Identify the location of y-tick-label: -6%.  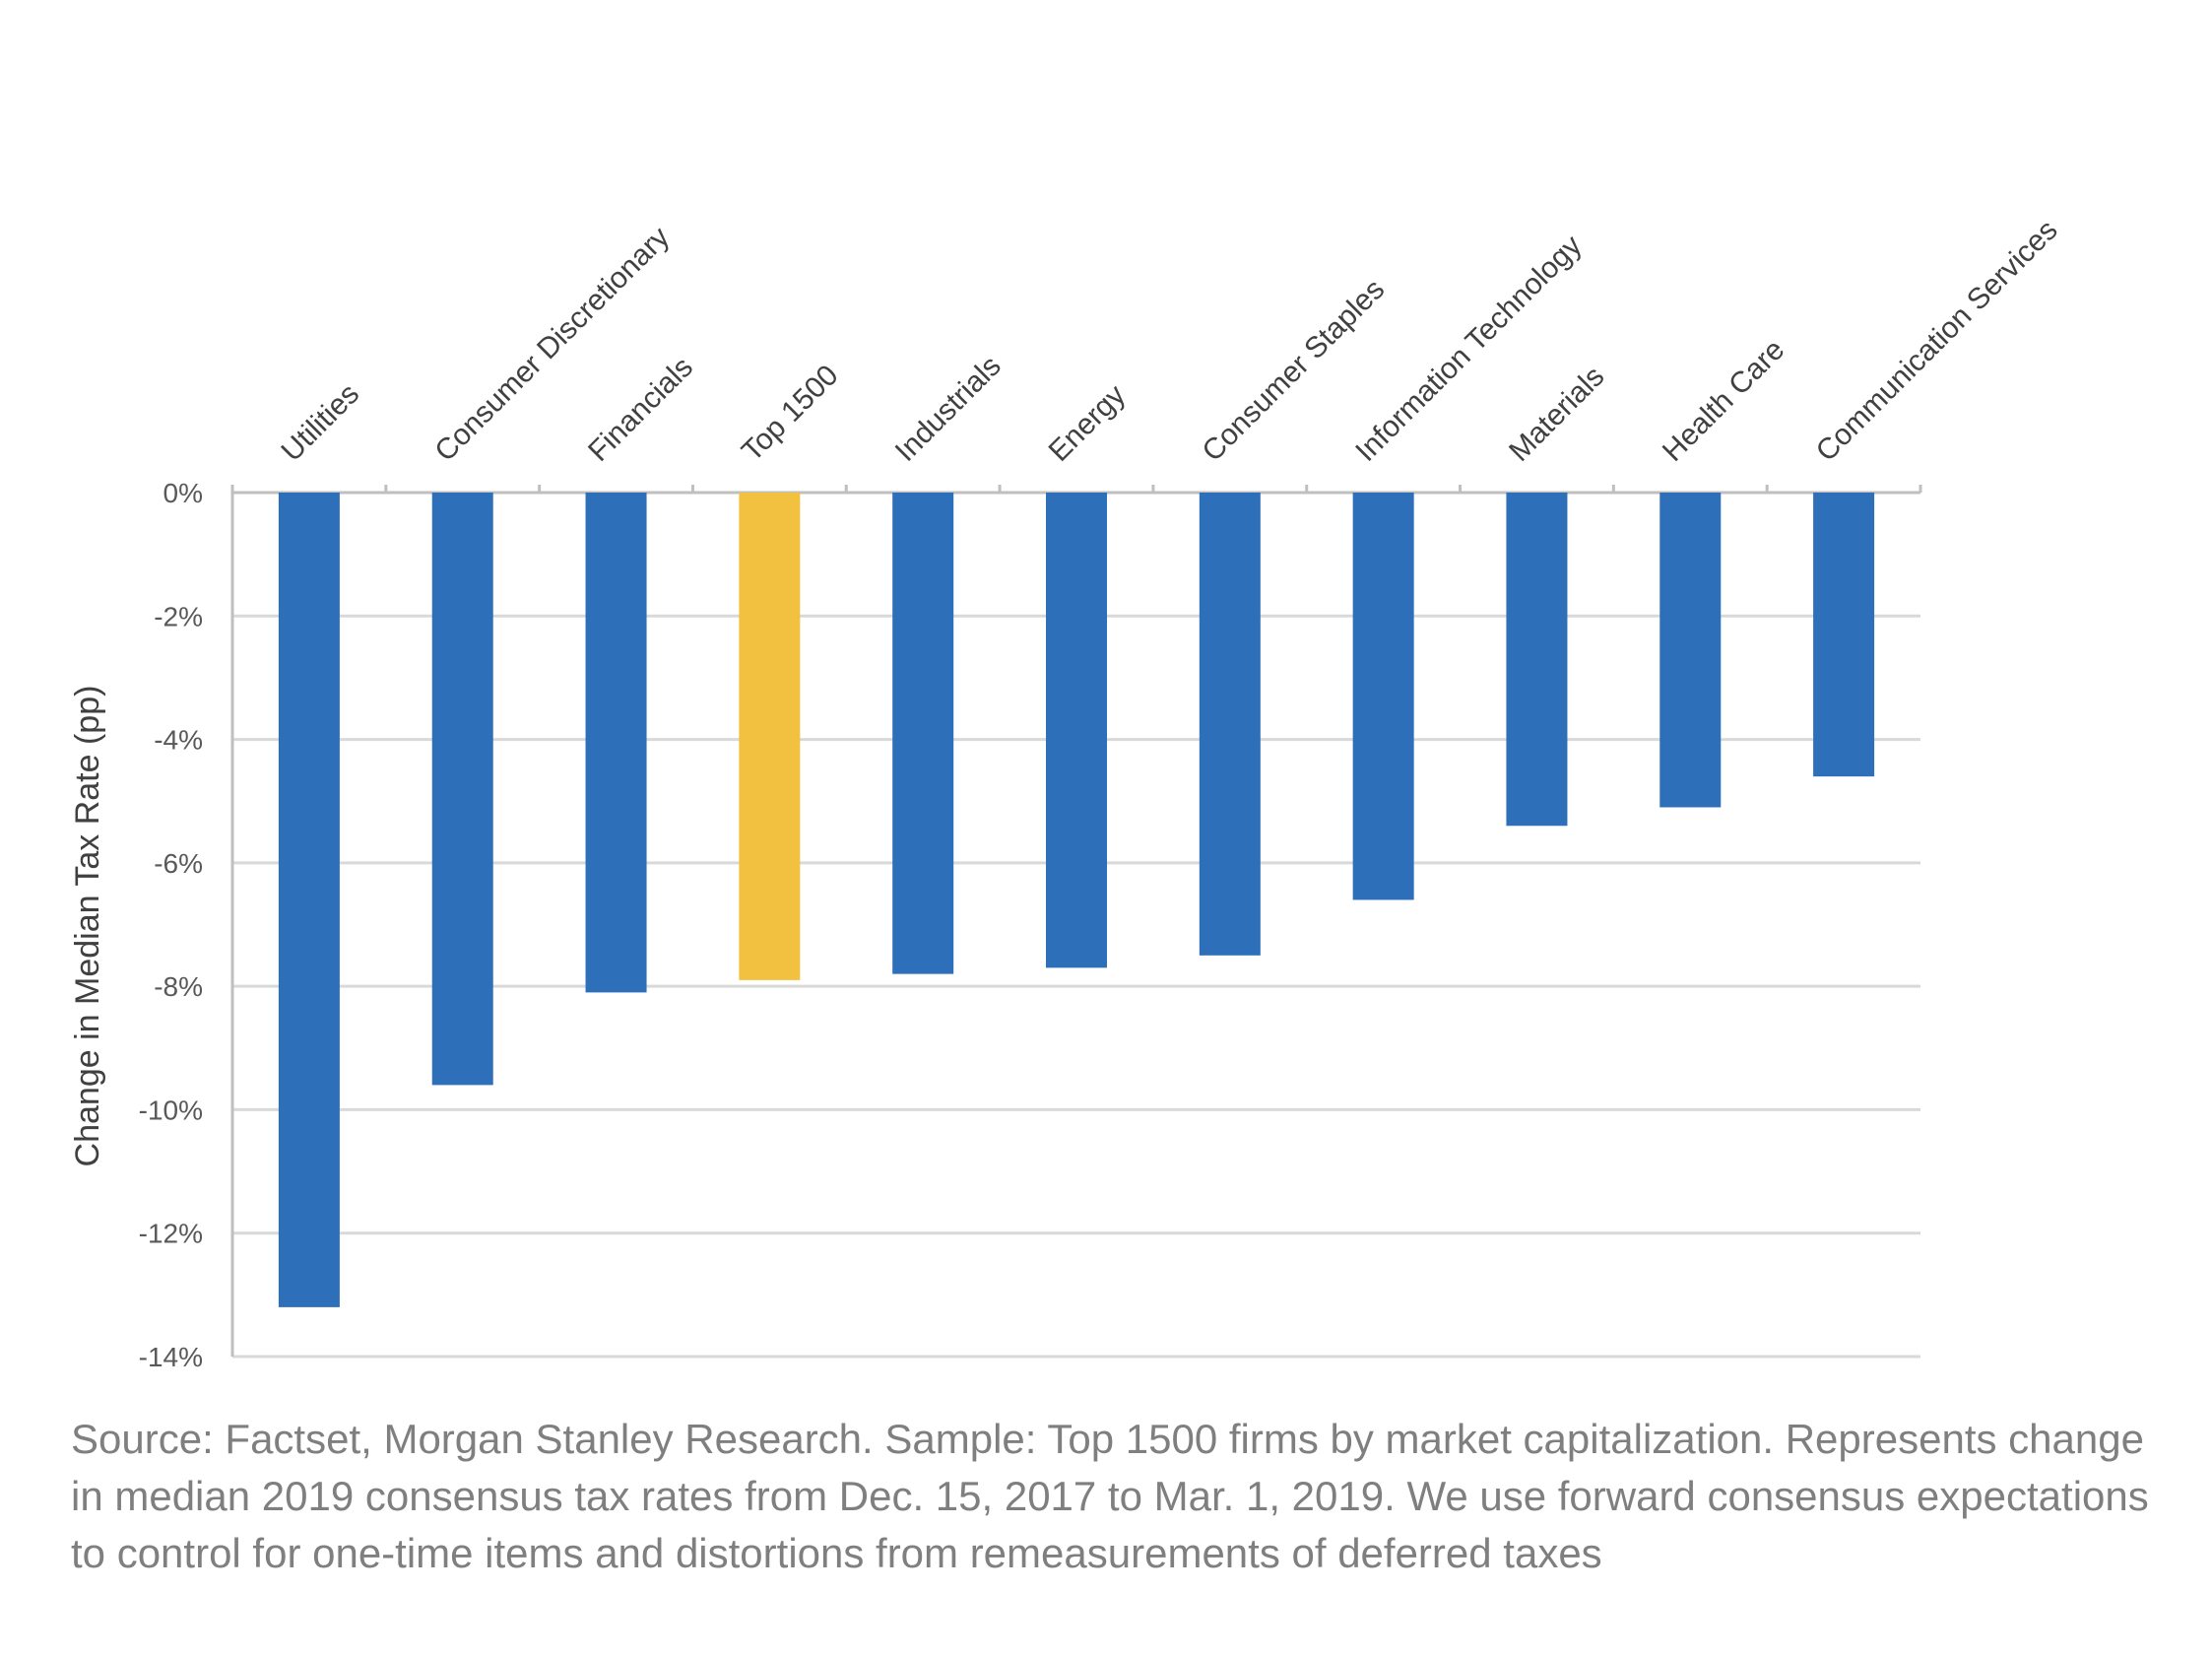
(178, 863).